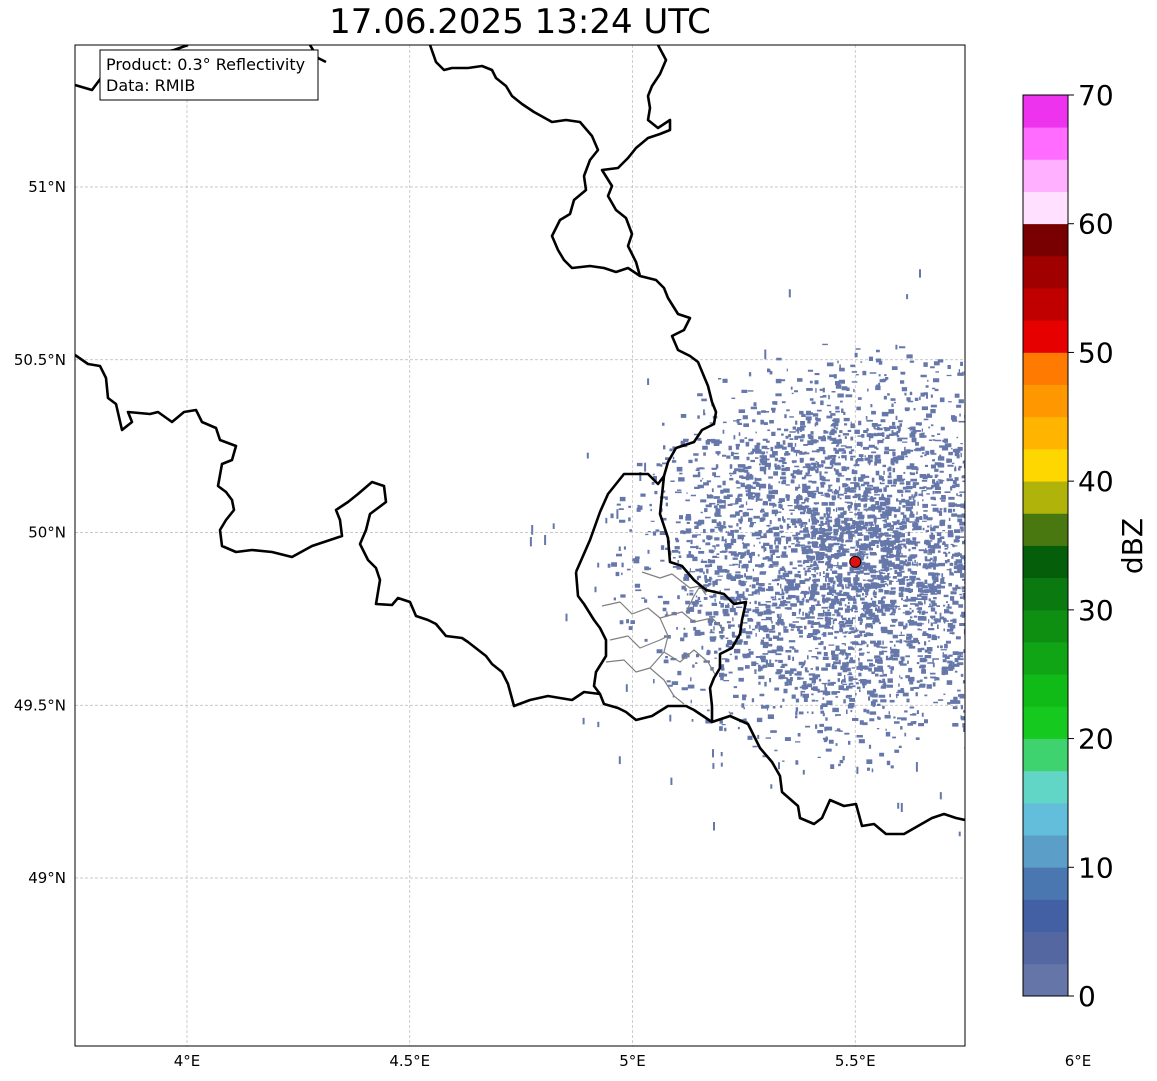  Describe the element at coordinates (47, 187) in the screenshot. I see `latitude-tick-label: 51°N` at that location.